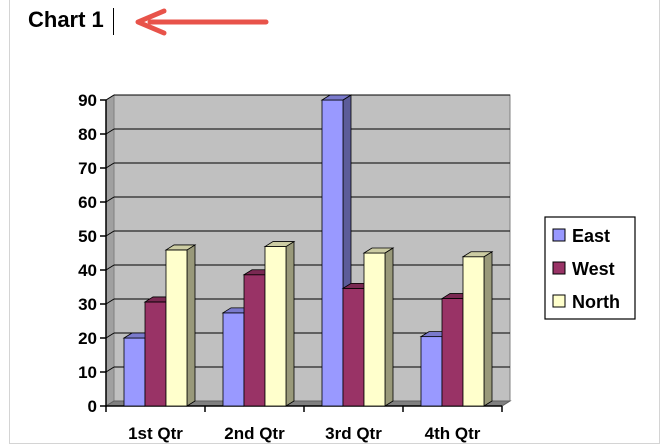 This screenshot has height=445, width=670. I want to click on y-tick-label: 0, so click(92, 406).